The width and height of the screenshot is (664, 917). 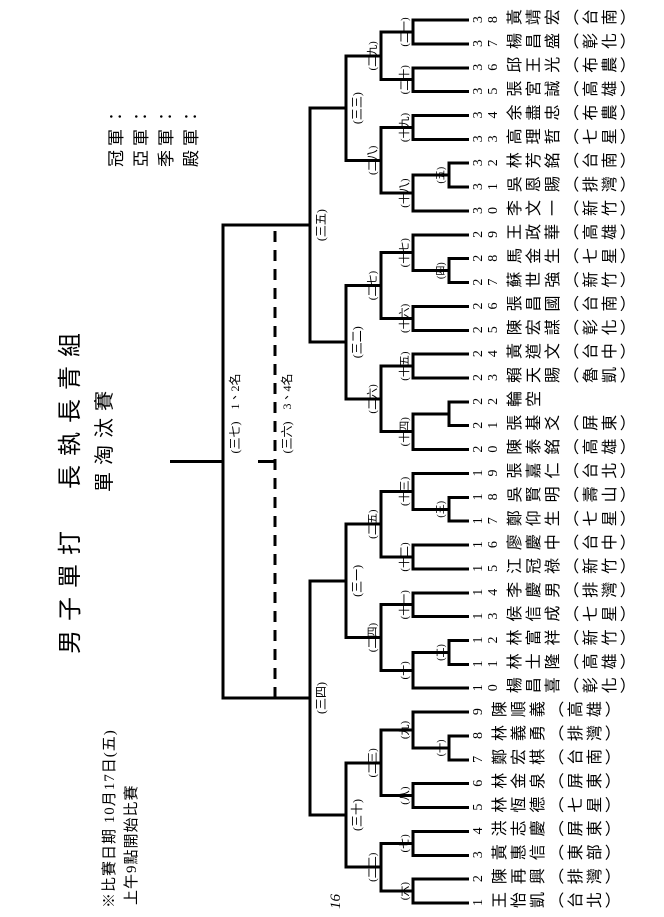 What do you see at coordinates (567, 259) in the screenshot?
I see `player-entry: 28 馬金生（七星）` at bounding box center [567, 259].